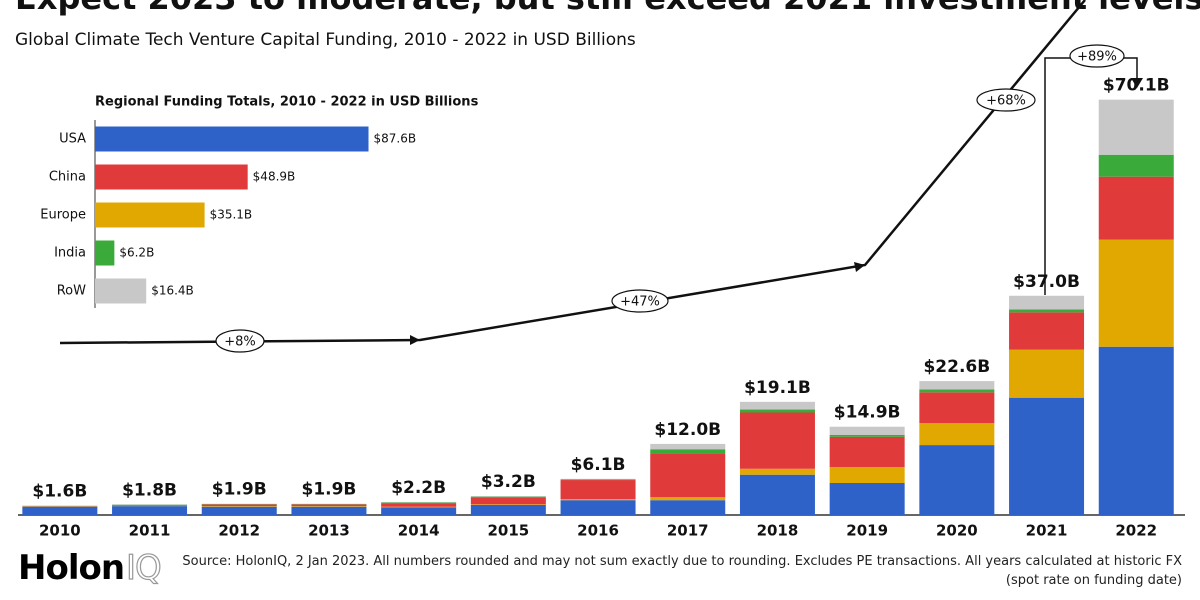  What do you see at coordinates (419, 531) in the screenshot?
I see `x-tick-label: 2014` at bounding box center [419, 531].